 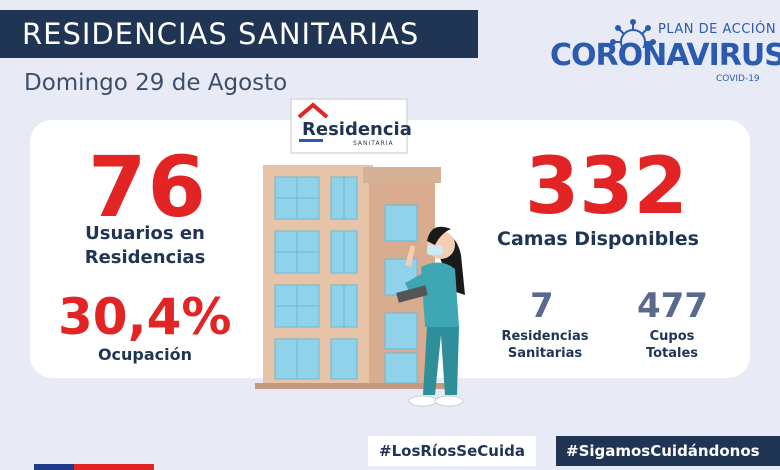 I want to click on virus-icon, so click(x=633, y=33).